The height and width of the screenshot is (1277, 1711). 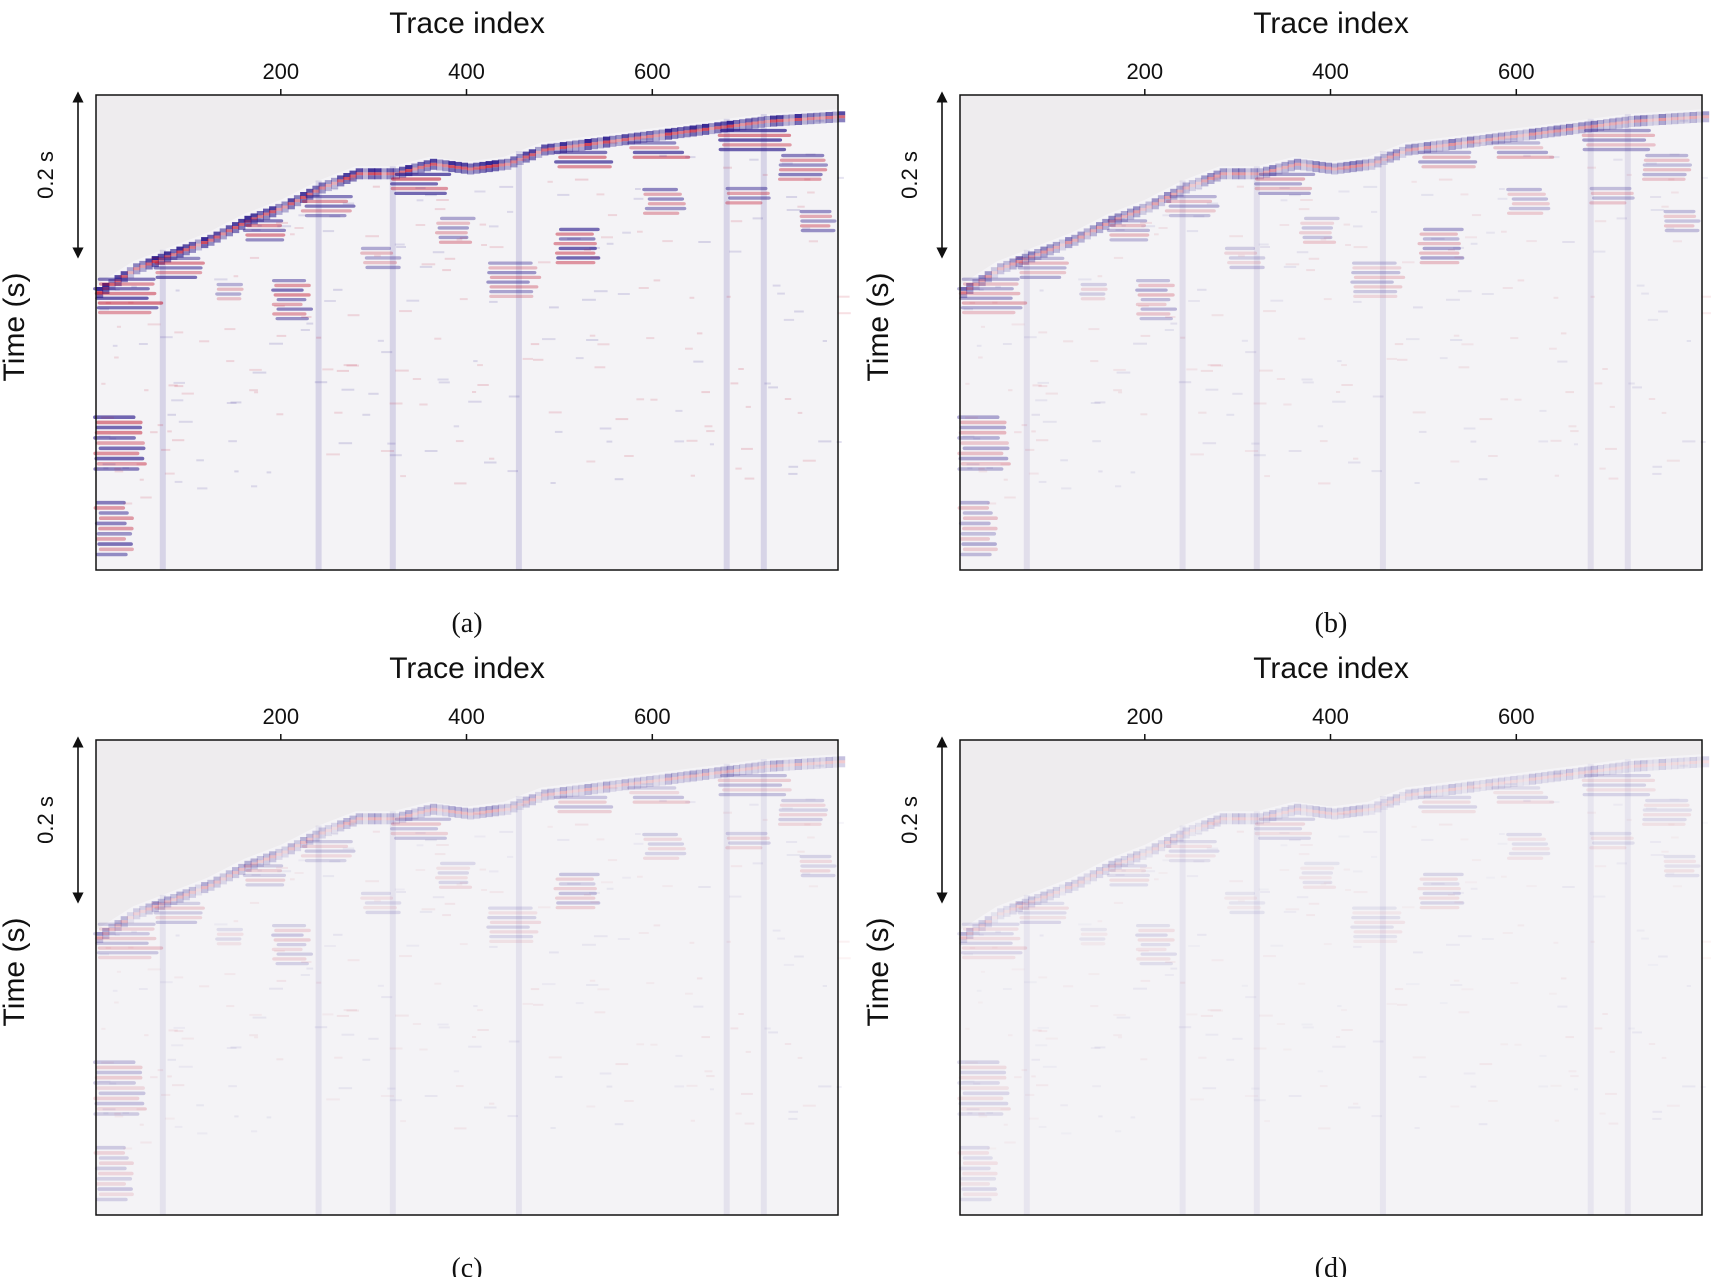 I want to click on panel-caption: (a), so click(x=466, y=623).